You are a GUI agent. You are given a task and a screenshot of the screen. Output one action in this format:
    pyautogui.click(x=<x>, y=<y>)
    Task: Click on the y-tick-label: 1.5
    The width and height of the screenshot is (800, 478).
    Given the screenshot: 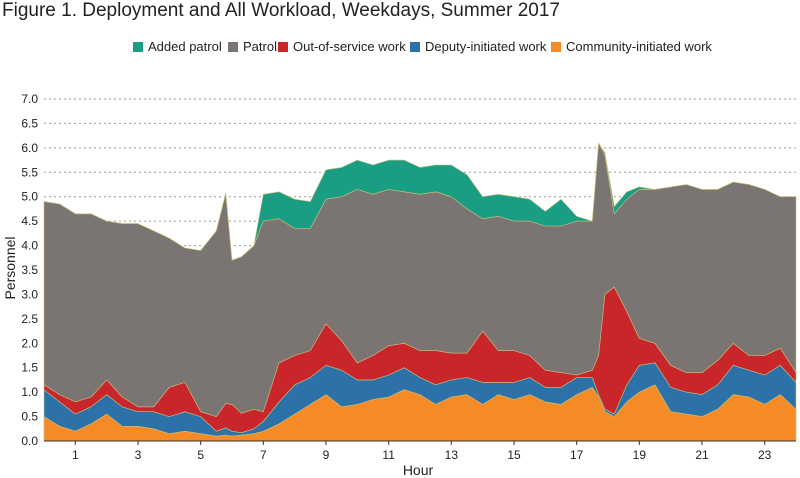 What is the action you would take?
    pyautogui.click(x=29, y=368)
    